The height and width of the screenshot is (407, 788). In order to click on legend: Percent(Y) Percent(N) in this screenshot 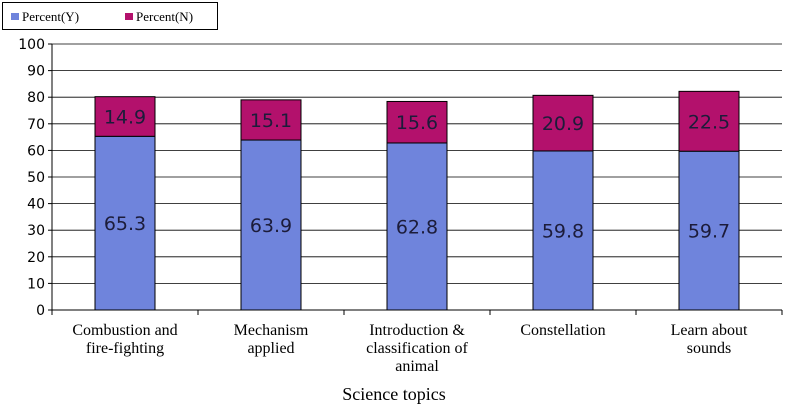, I will do `click(110, 16)`.